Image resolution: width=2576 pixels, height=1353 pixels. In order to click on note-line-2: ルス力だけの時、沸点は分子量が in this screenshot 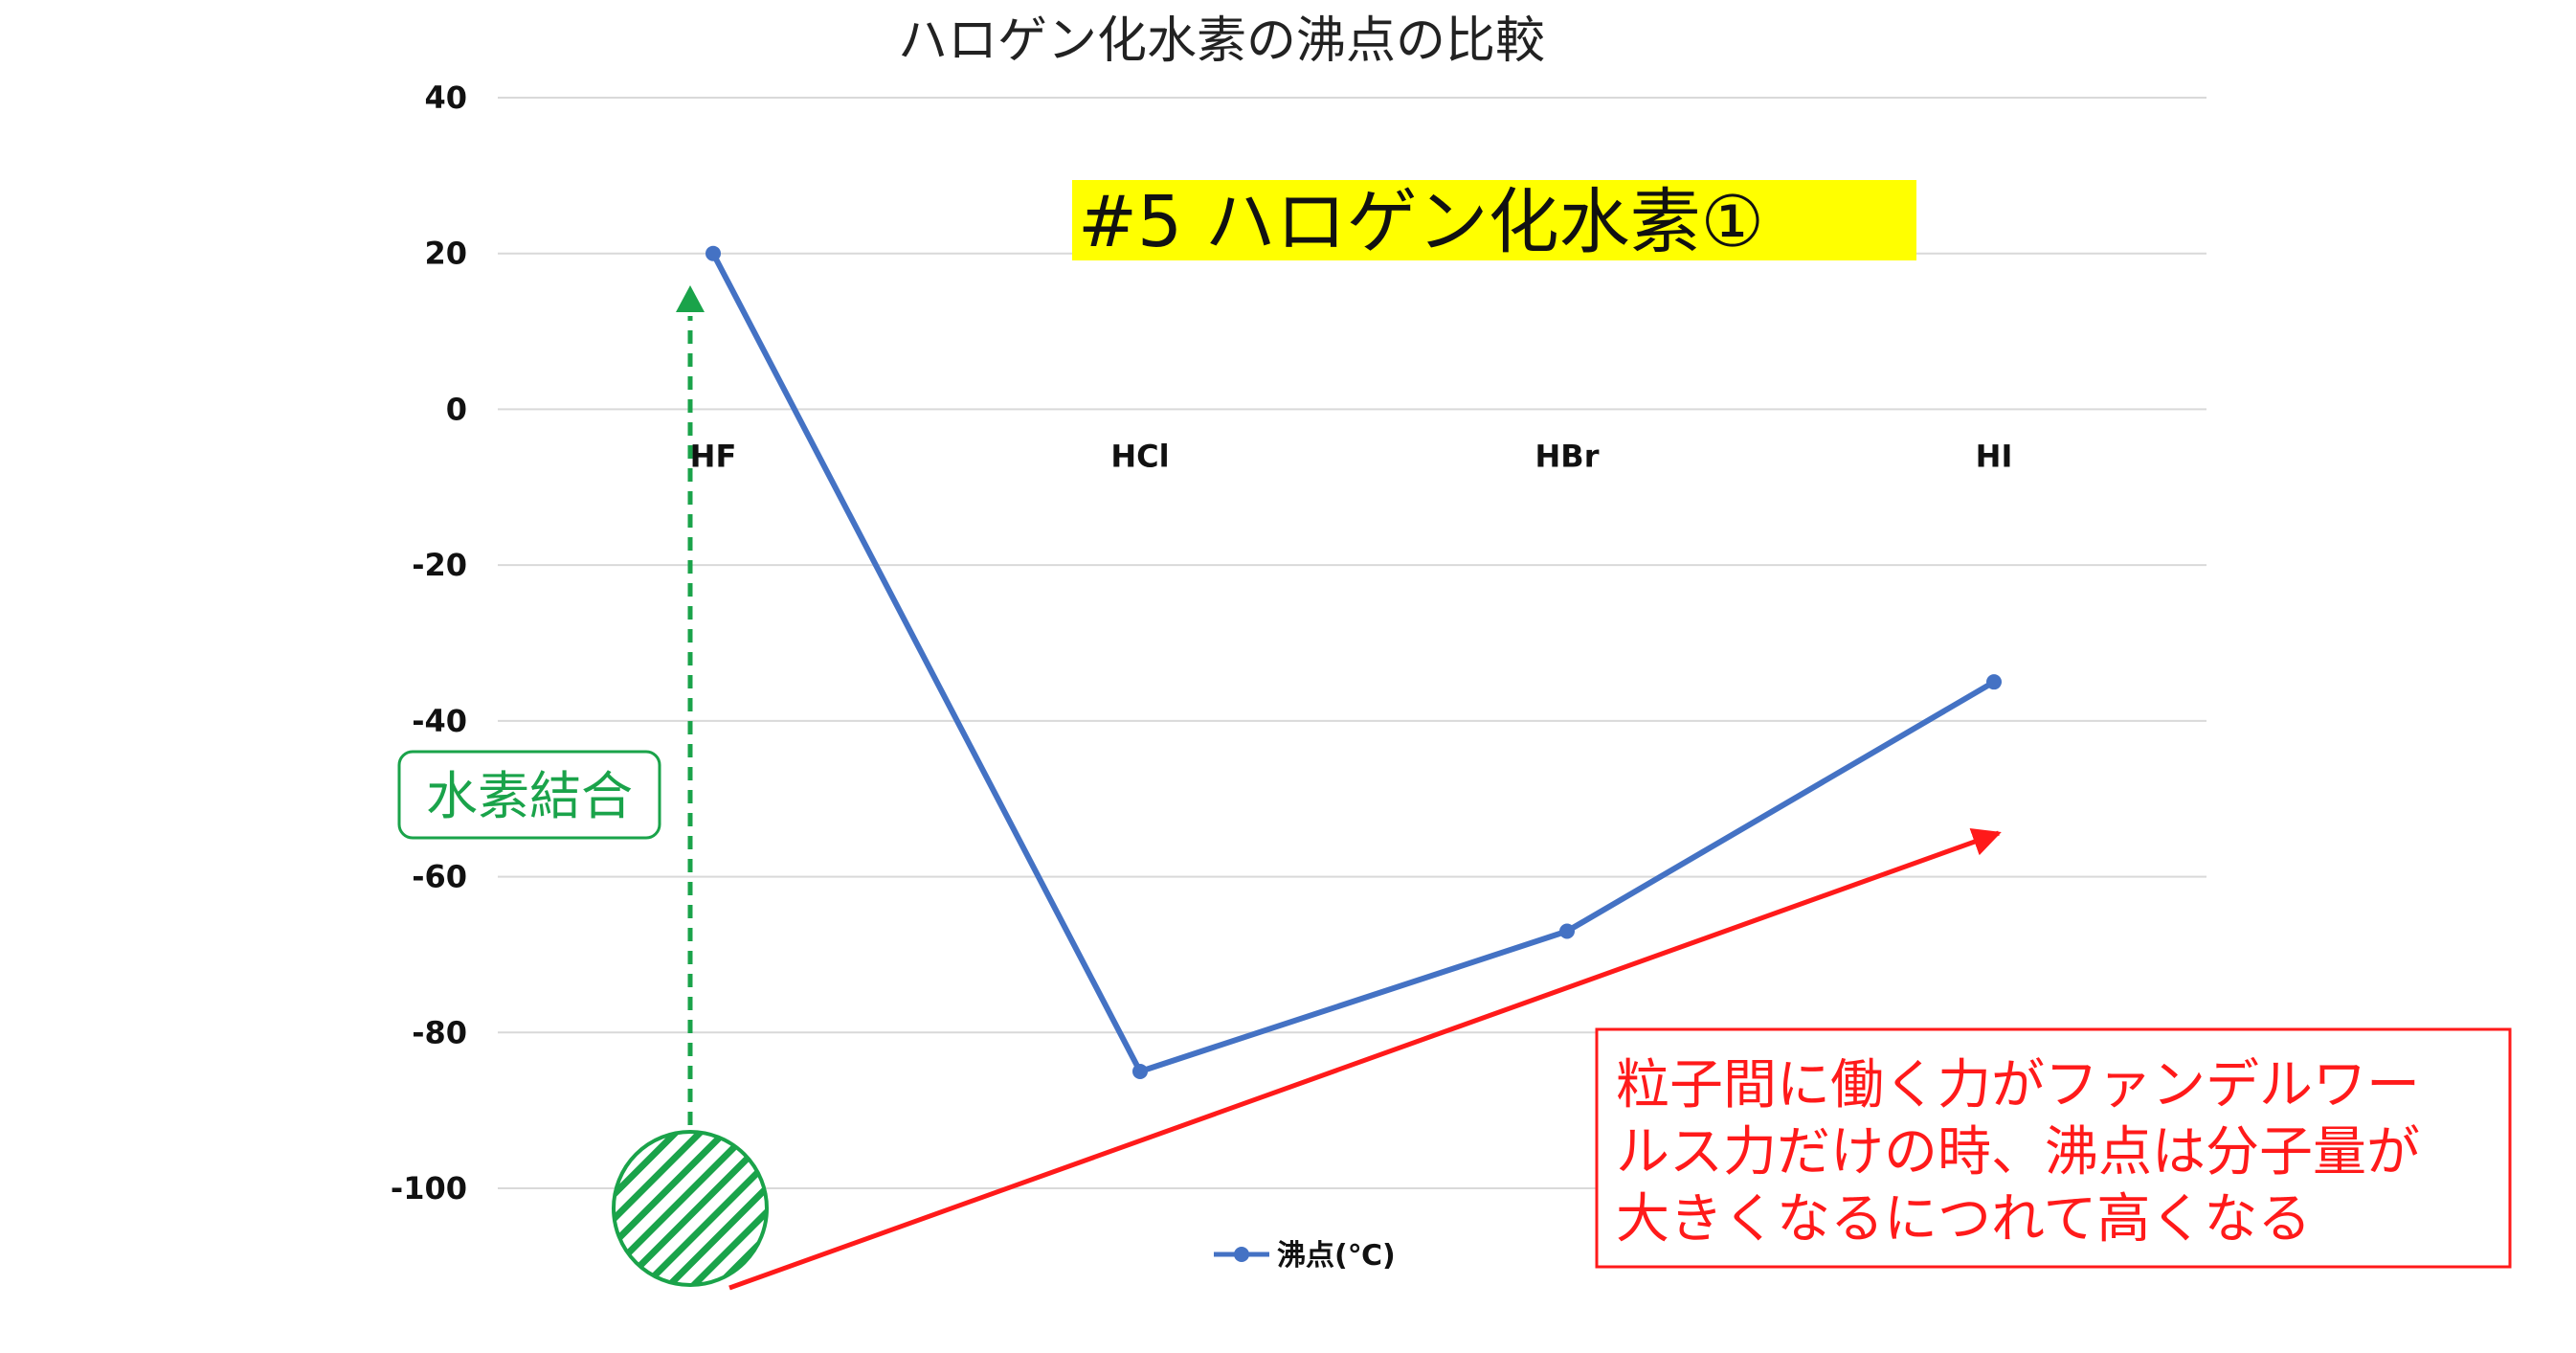, I will do `click(2018, 1153)`.